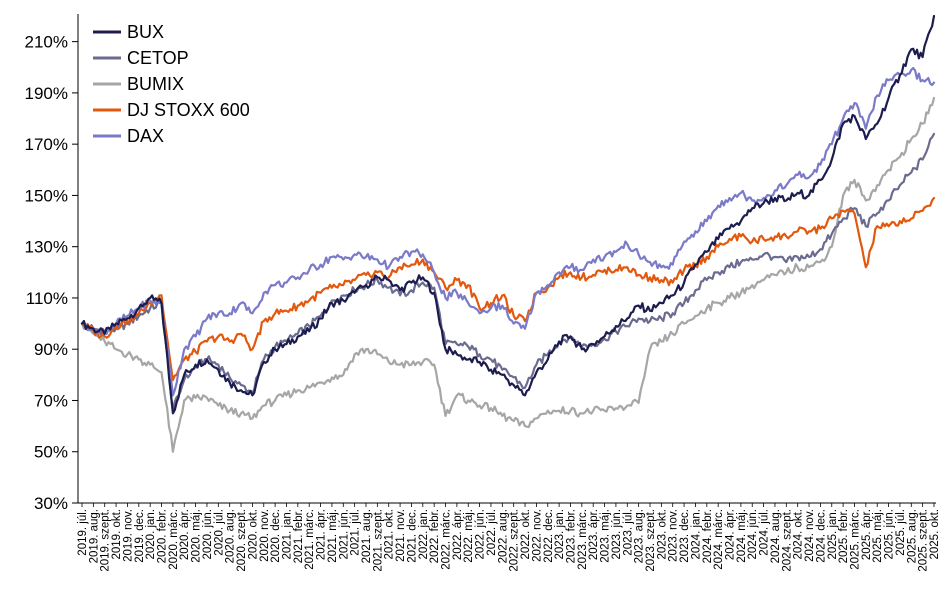  Describe the element at coordinates (46, 42) in the screenshot. I see `y-tick-label: 210%` at that location.